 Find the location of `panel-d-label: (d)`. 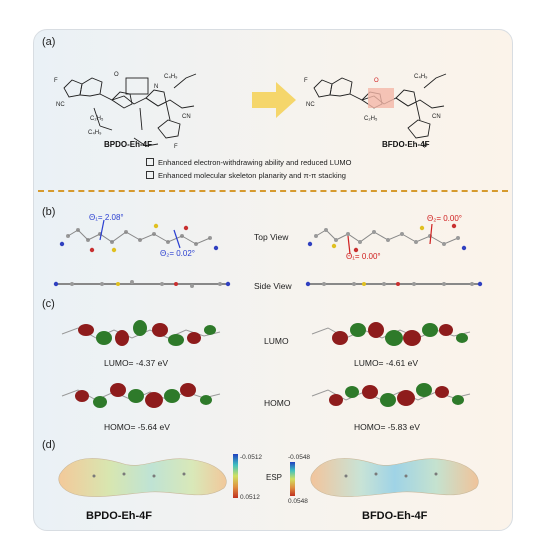

panel-d-label: (d) is located at coordinates (49, 445).